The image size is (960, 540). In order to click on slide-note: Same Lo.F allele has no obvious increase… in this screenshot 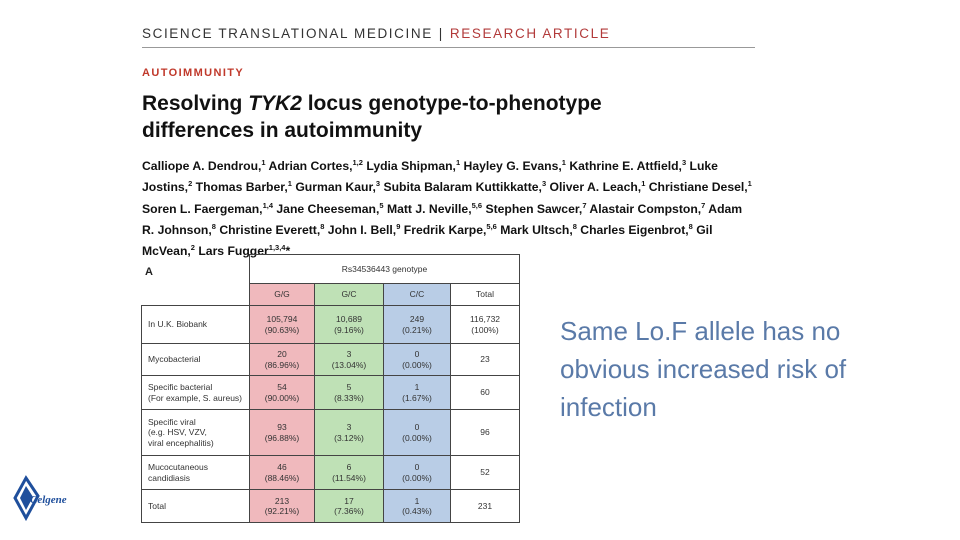, I will do `click(703, 369)`.